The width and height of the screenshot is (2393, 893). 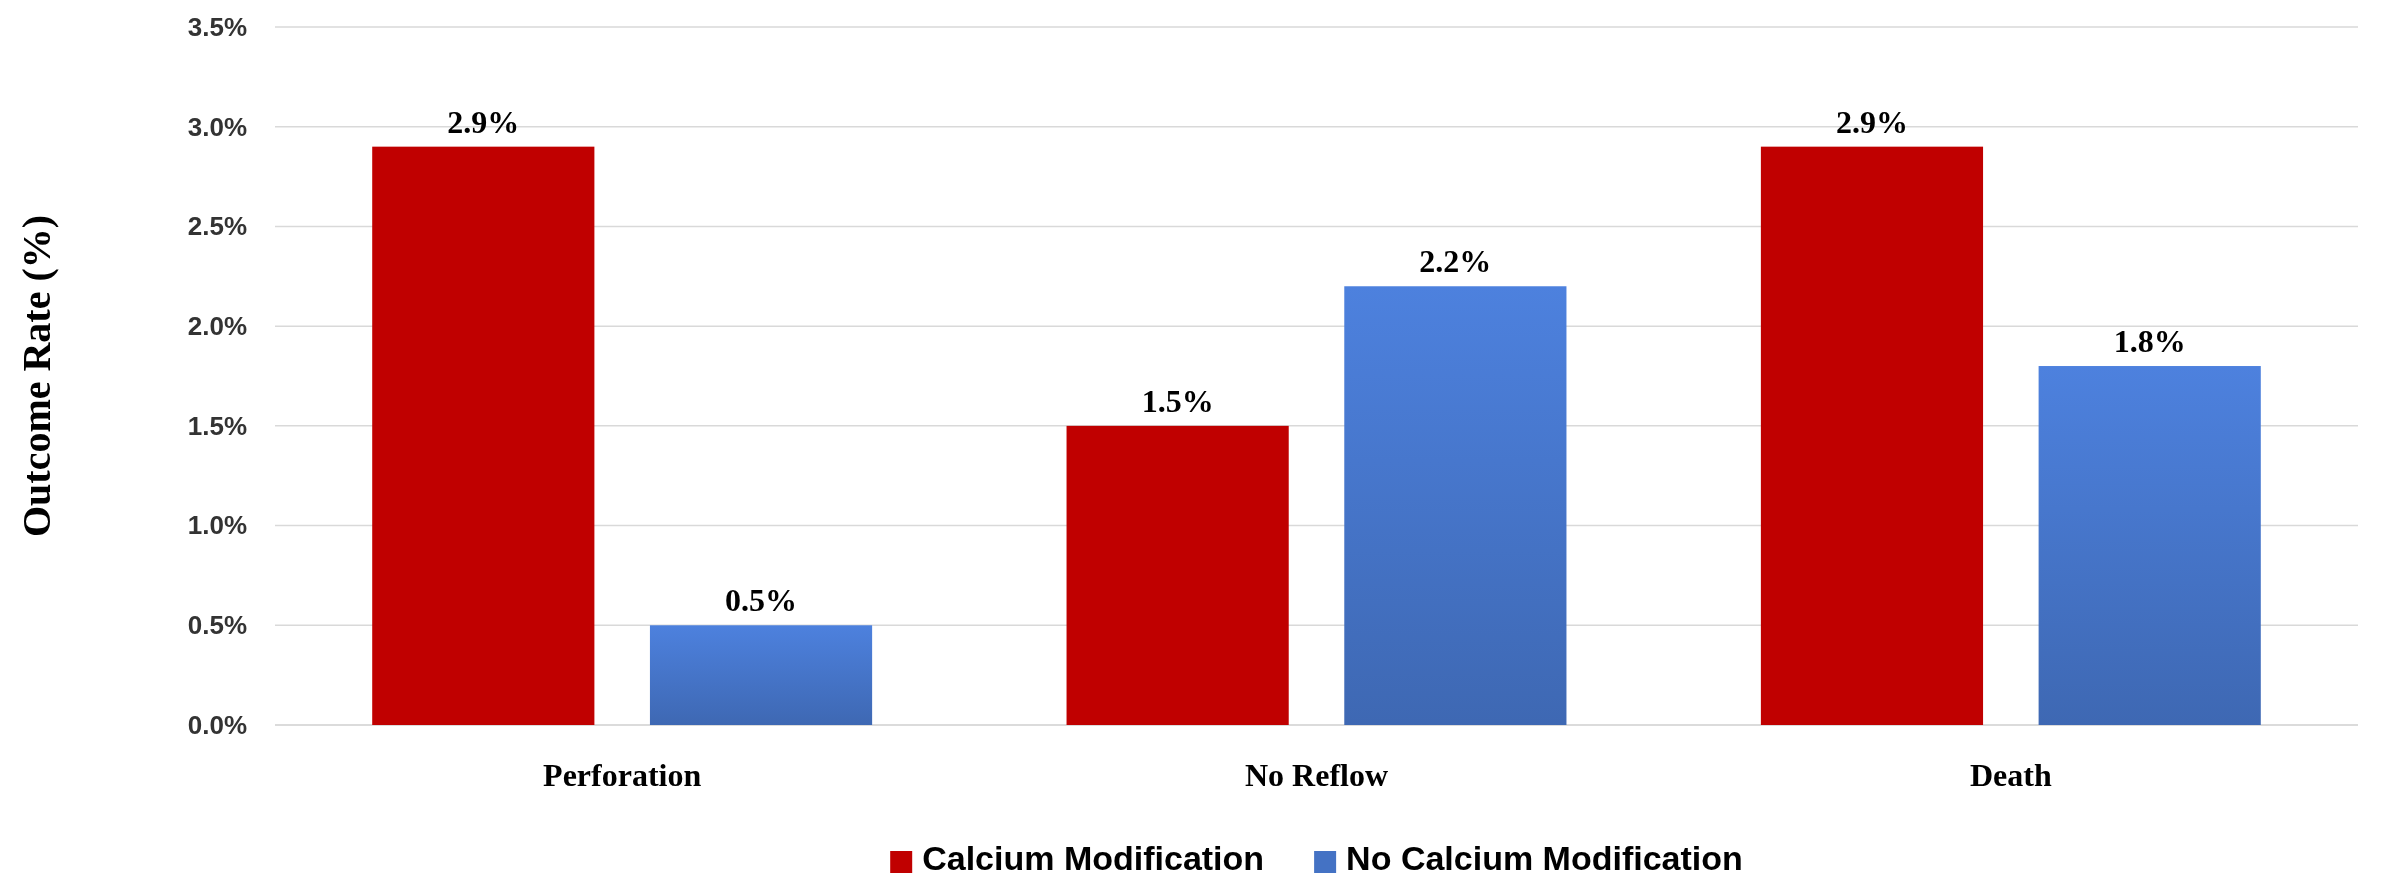 I want to click on y-tick-label: 1.5%, so click(x=217, y=425).